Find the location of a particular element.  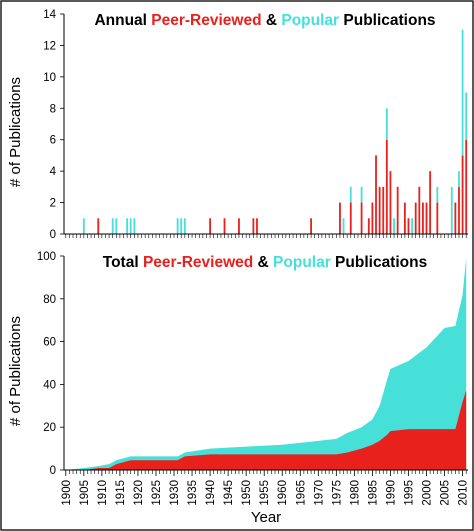

x-tick-label: 1980 is located at coordinates (355, 493).